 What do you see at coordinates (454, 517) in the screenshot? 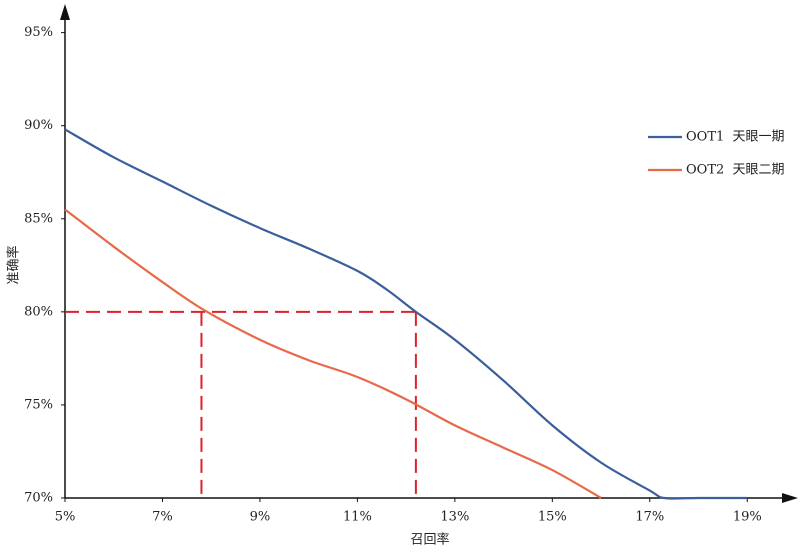
I see `x-tick-label: 13%` at bounding box center [454, 517].